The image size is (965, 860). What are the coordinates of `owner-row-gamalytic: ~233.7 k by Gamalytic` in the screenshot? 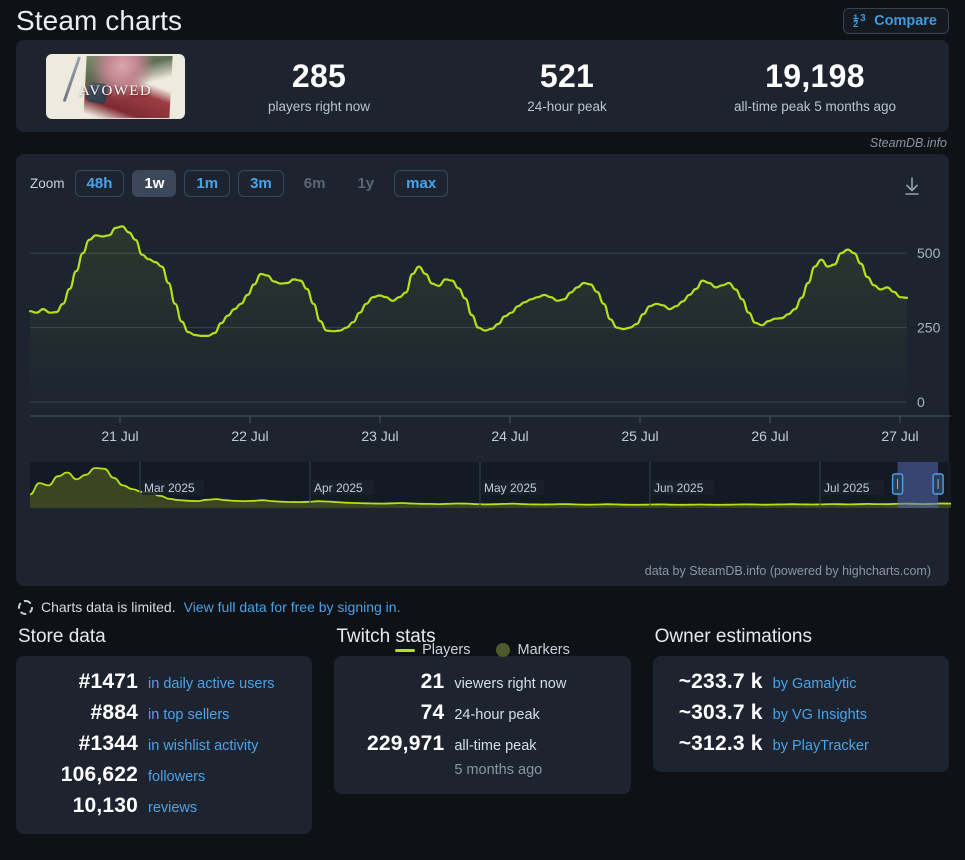 It's located at (800, 682).